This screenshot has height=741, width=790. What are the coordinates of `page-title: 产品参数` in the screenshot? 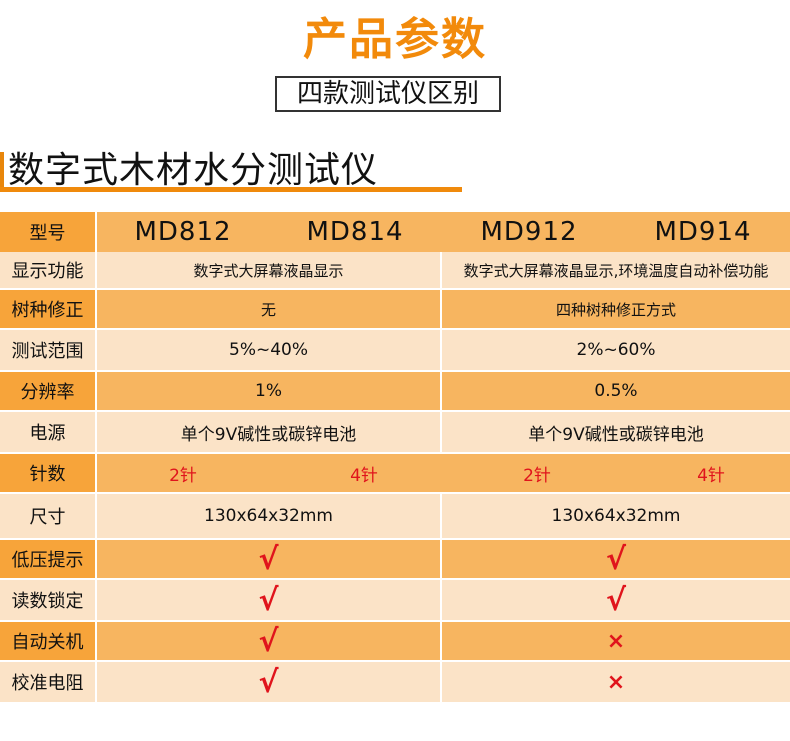 It's located at (395, 39).